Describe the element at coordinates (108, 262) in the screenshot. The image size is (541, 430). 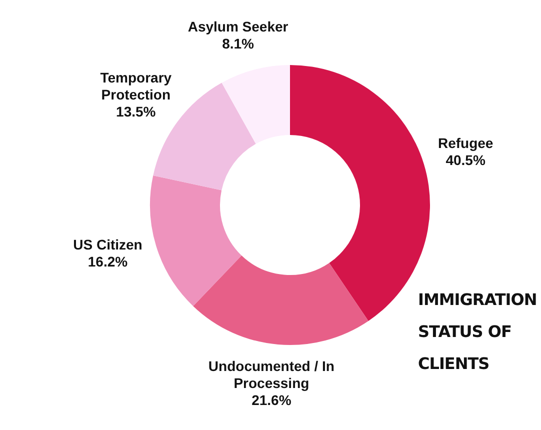
I see `data-label: 16.2%` at that location.